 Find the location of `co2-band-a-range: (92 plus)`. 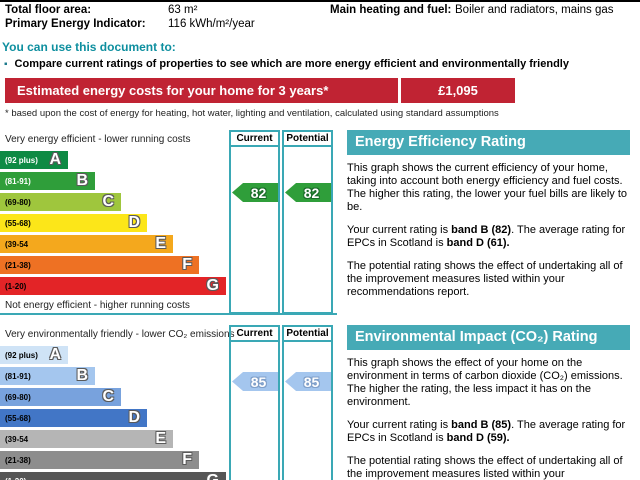

co2-band-a-range: (92 plus) is located at coordinates (21, 355).